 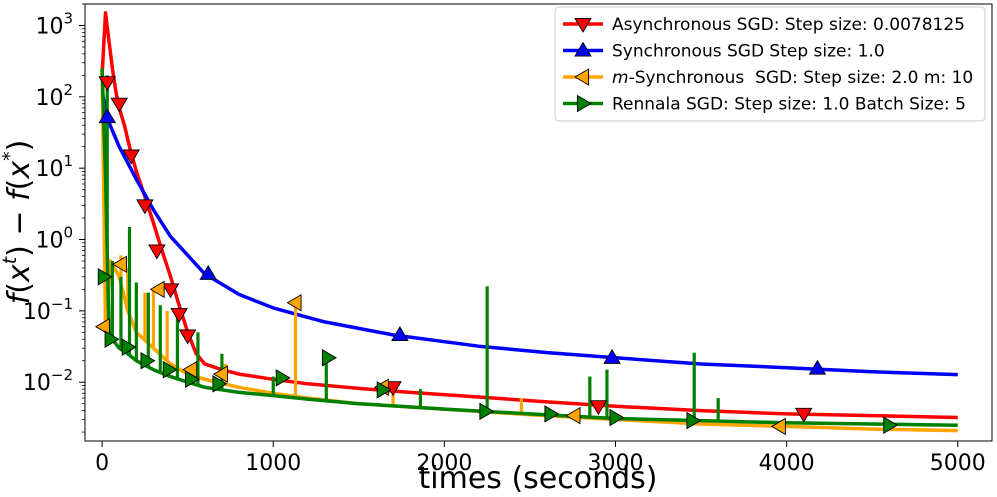 What do you see at coordinates (620, 78) in the screenshot?
I see `legend-label-italic: m` at bounding box center [620, 78].